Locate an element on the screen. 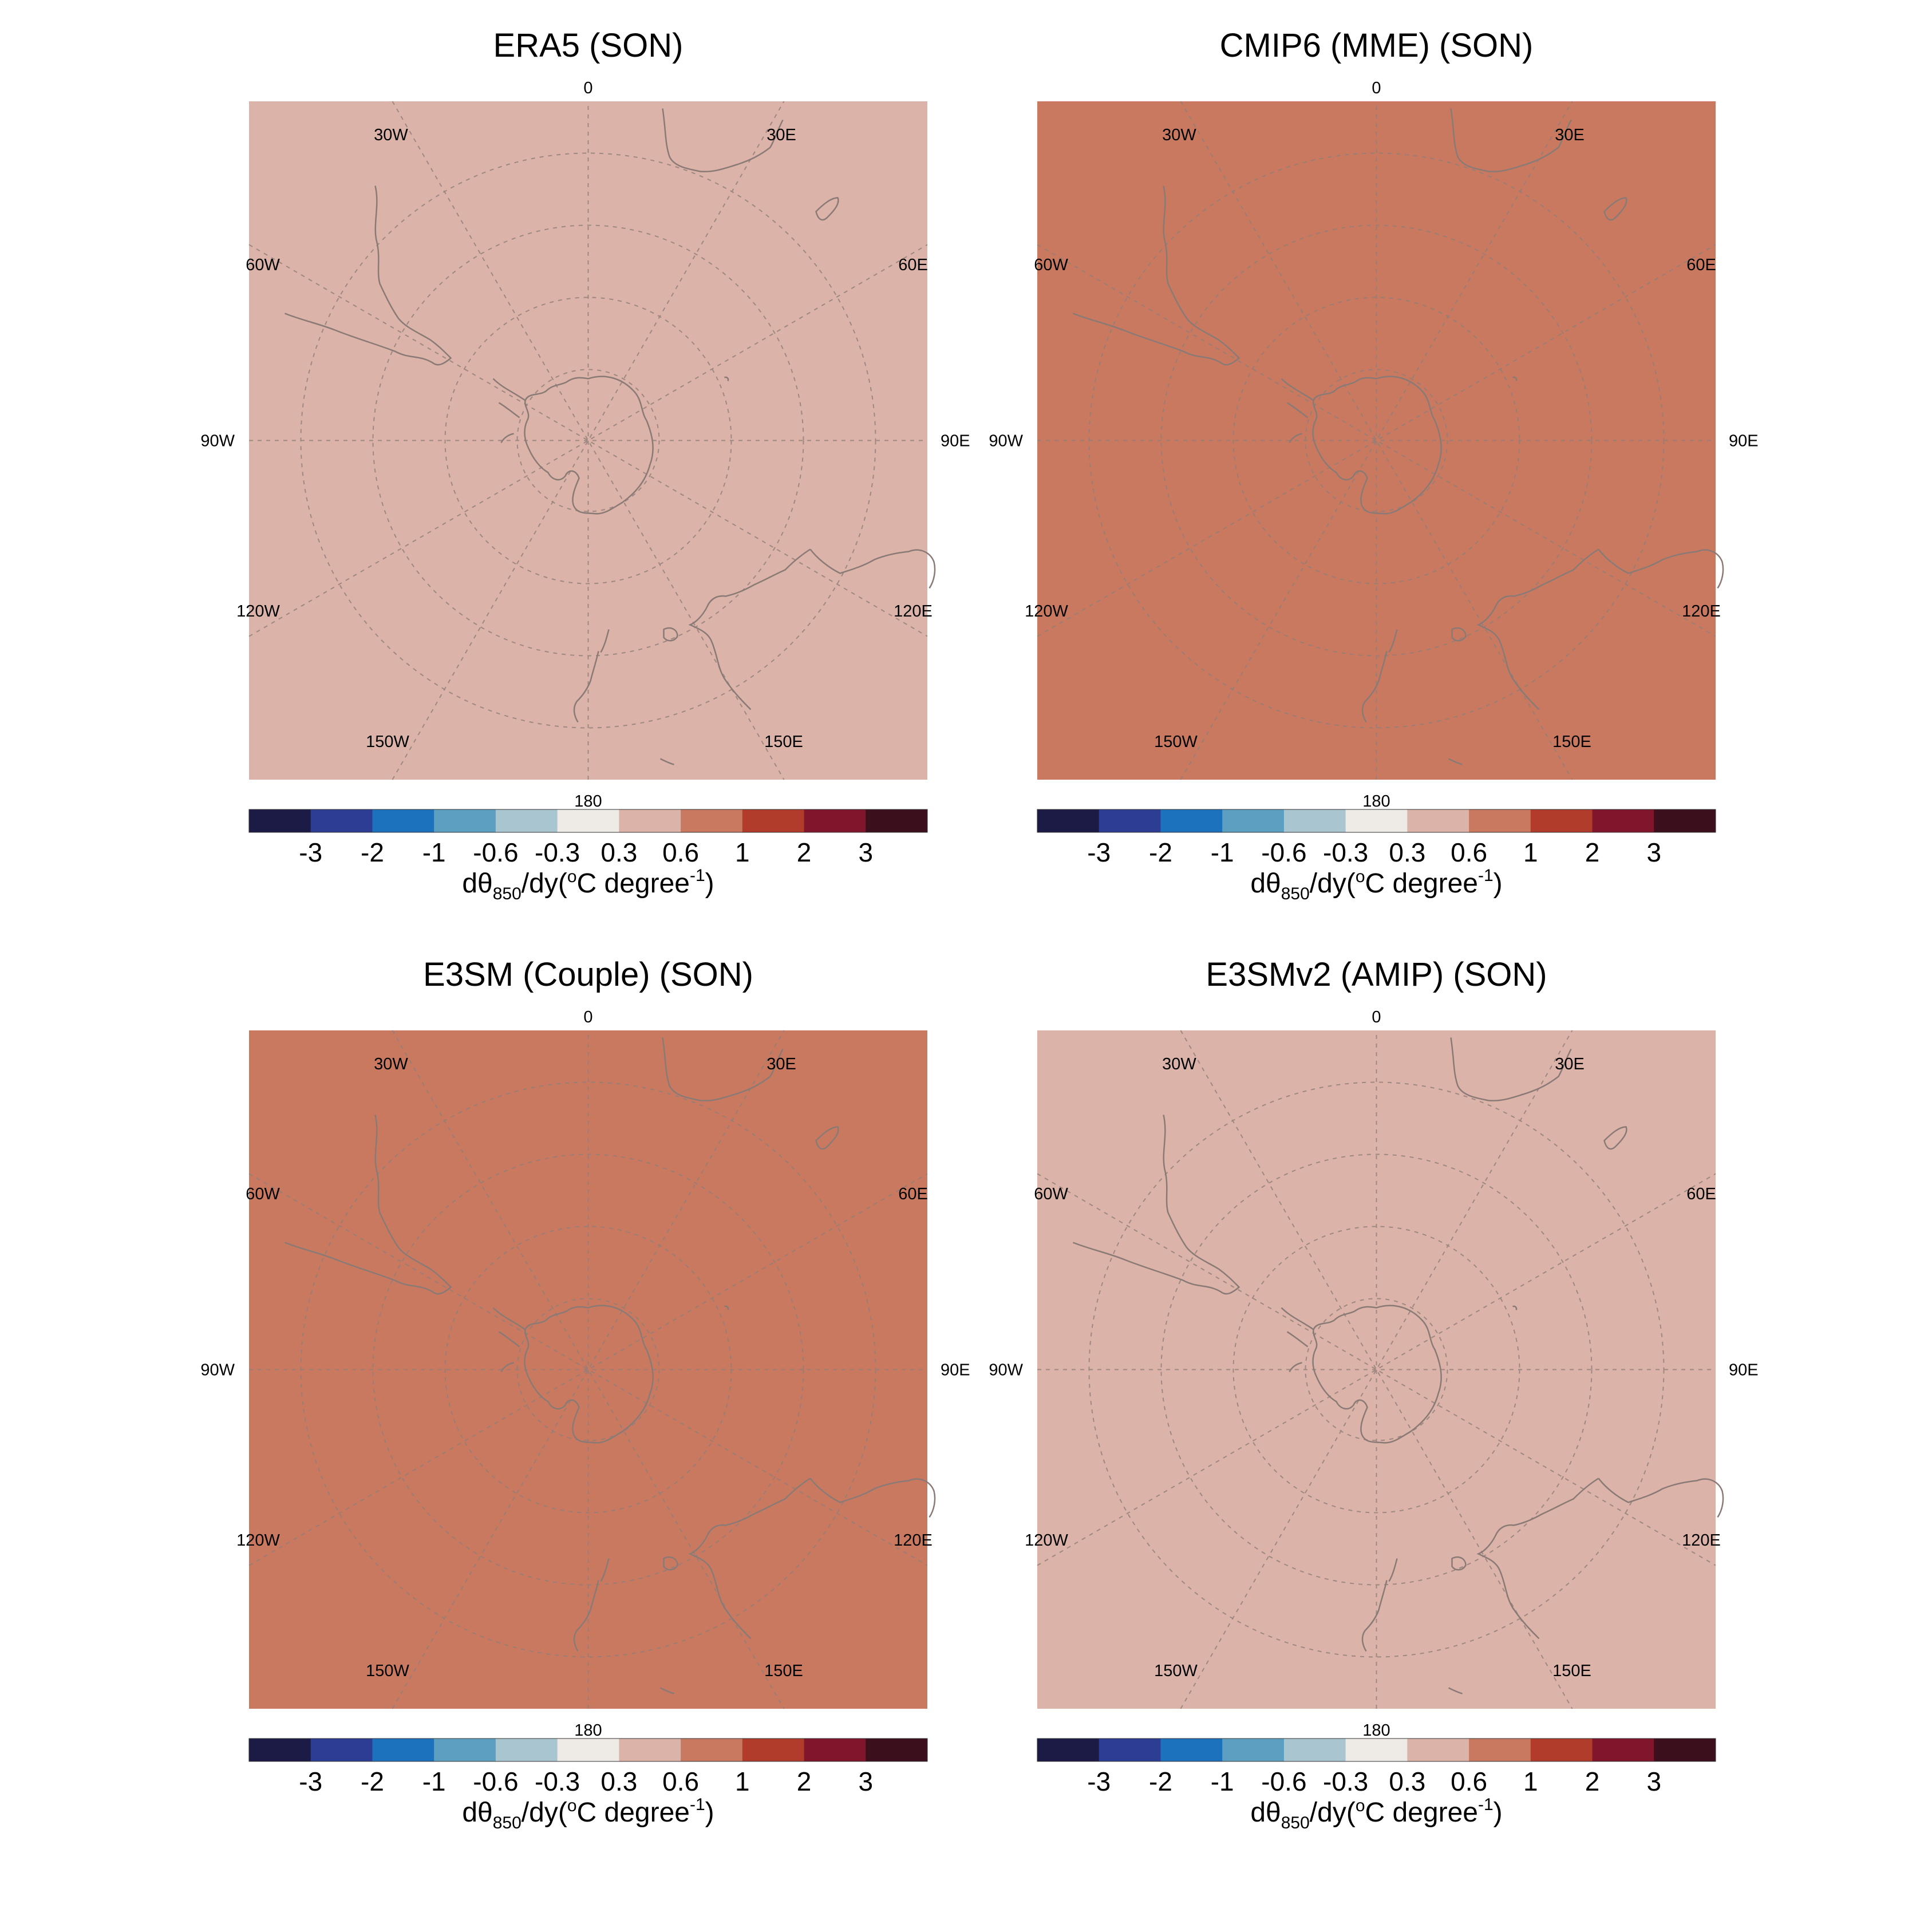 This screenshot has width=1932, height=1932. colorbar-tick-label: 2 is located at coordinates (1592, 1781).